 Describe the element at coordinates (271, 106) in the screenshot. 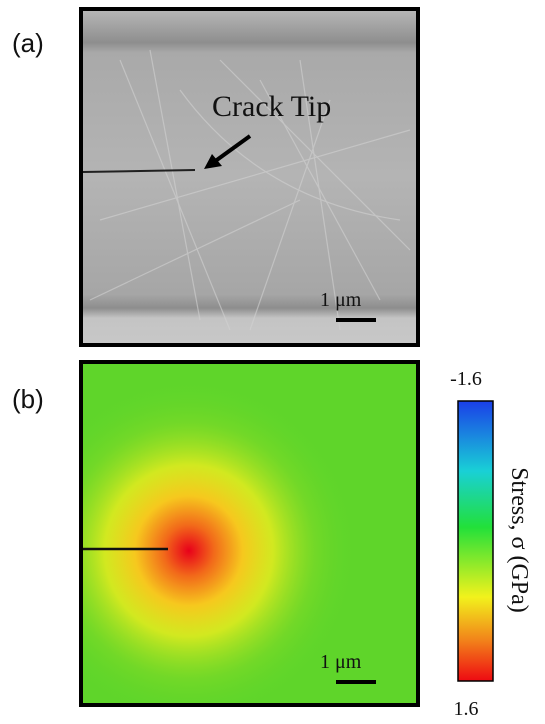

I see `annotation: Crack Tip` at that location.